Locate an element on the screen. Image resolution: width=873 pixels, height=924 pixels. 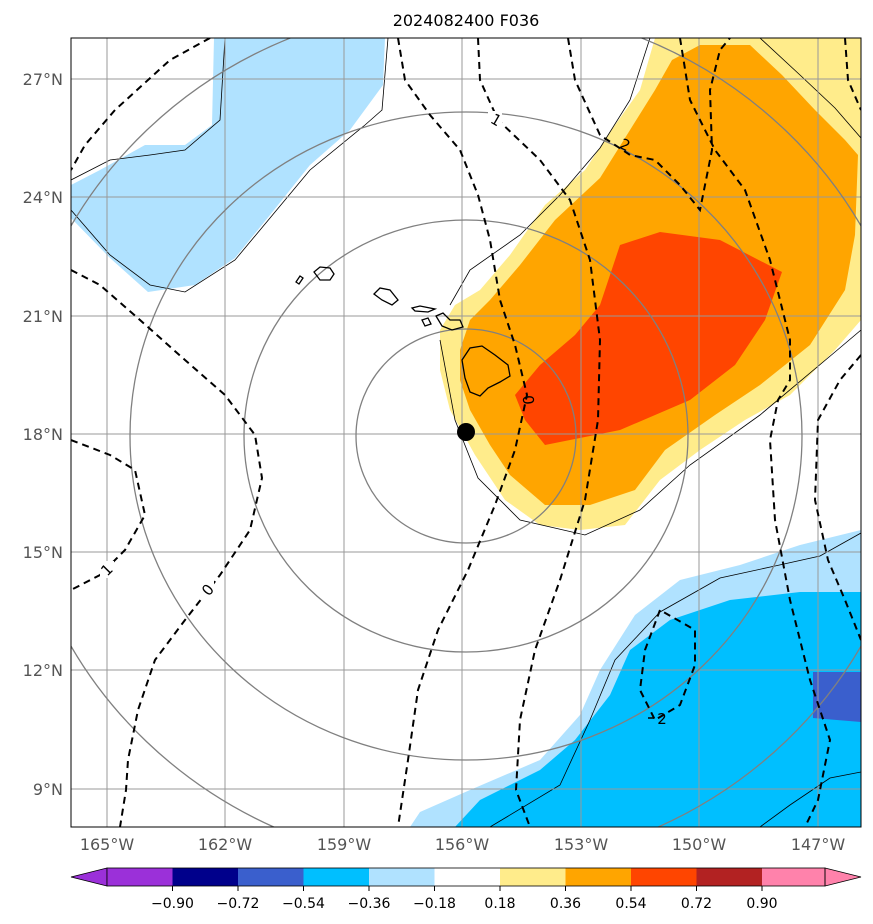
negative-anomaly-se-high is located at coordinates (837, 697).